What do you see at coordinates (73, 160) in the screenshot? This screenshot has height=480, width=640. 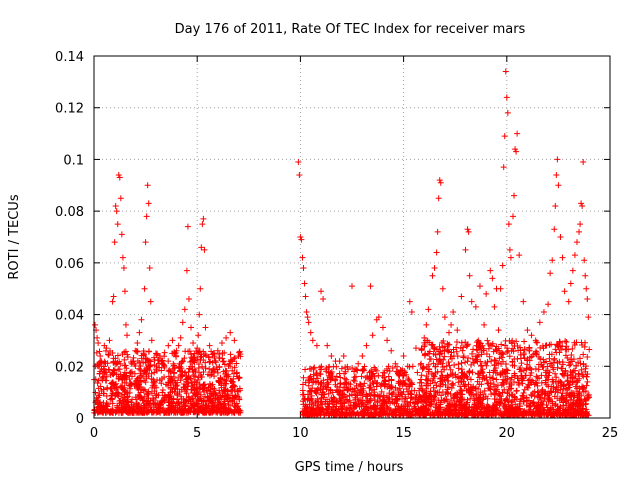 I see `y-tick-label: 0.1` at bounding box center [73, 160].